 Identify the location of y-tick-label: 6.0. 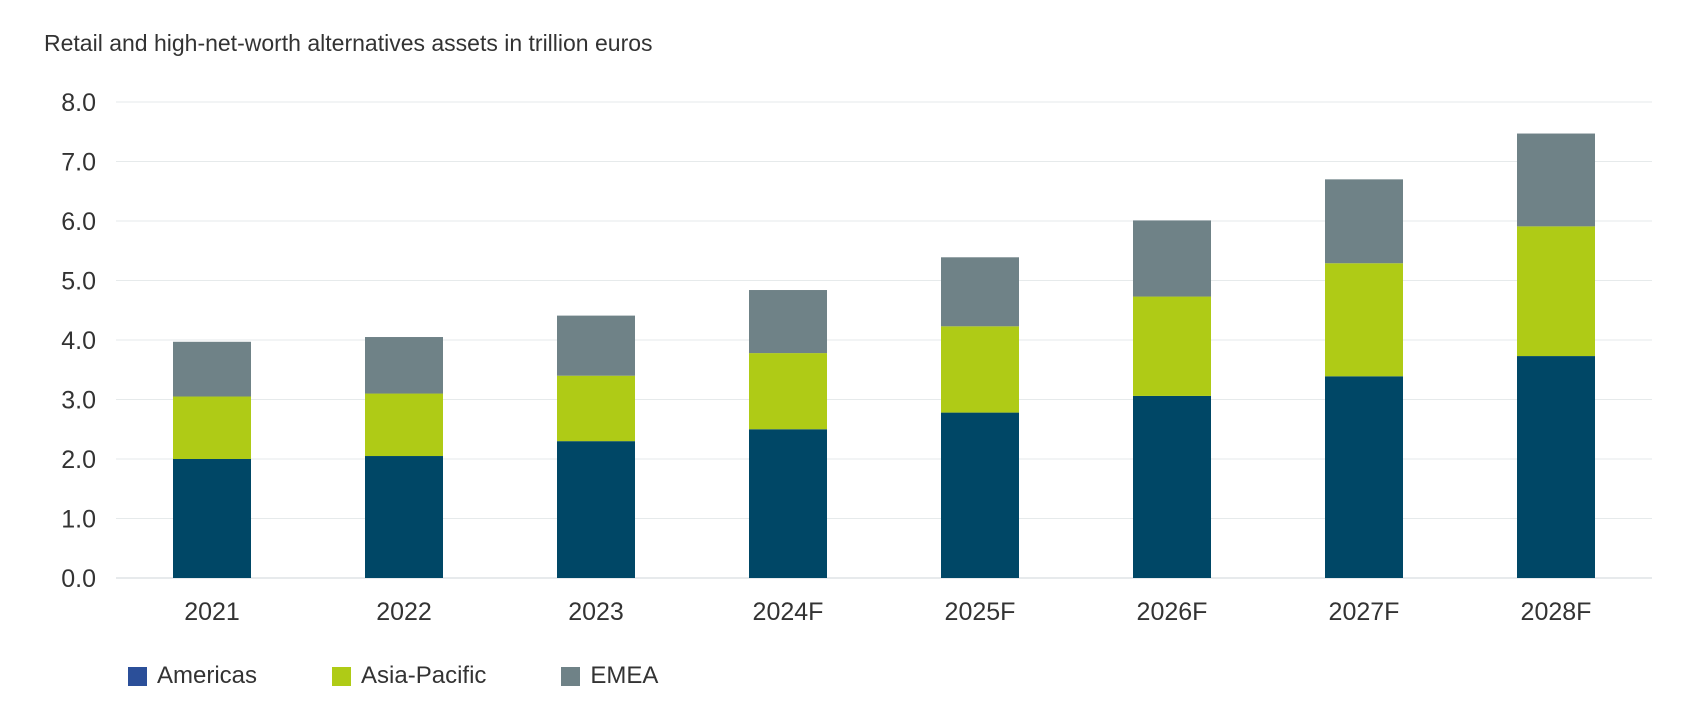
(78, 222).